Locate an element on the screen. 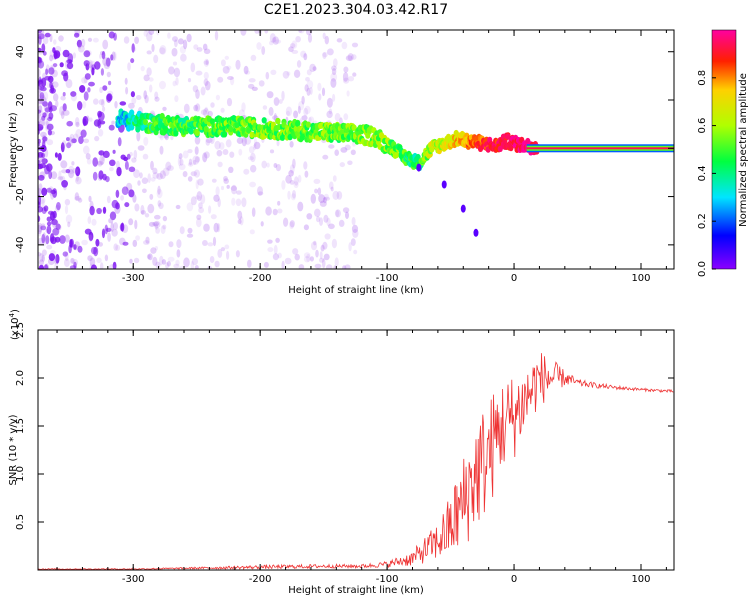 Image resolution: width=750 pixels, height=600 pixels. ridge-cell is located at coordinates (191, 131).